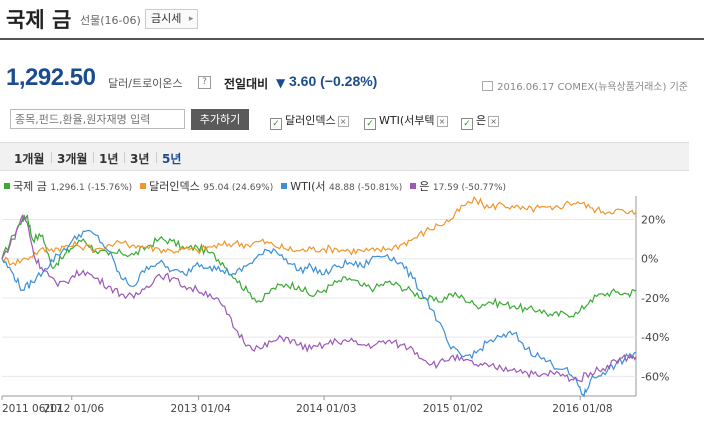  What do you see at coordinates (592, 87) in the screenshot?
I see `date-note-text: 2016.06.17 COMEX(뉴욕상품거래소) 기준` at bounding box center [592, 87].